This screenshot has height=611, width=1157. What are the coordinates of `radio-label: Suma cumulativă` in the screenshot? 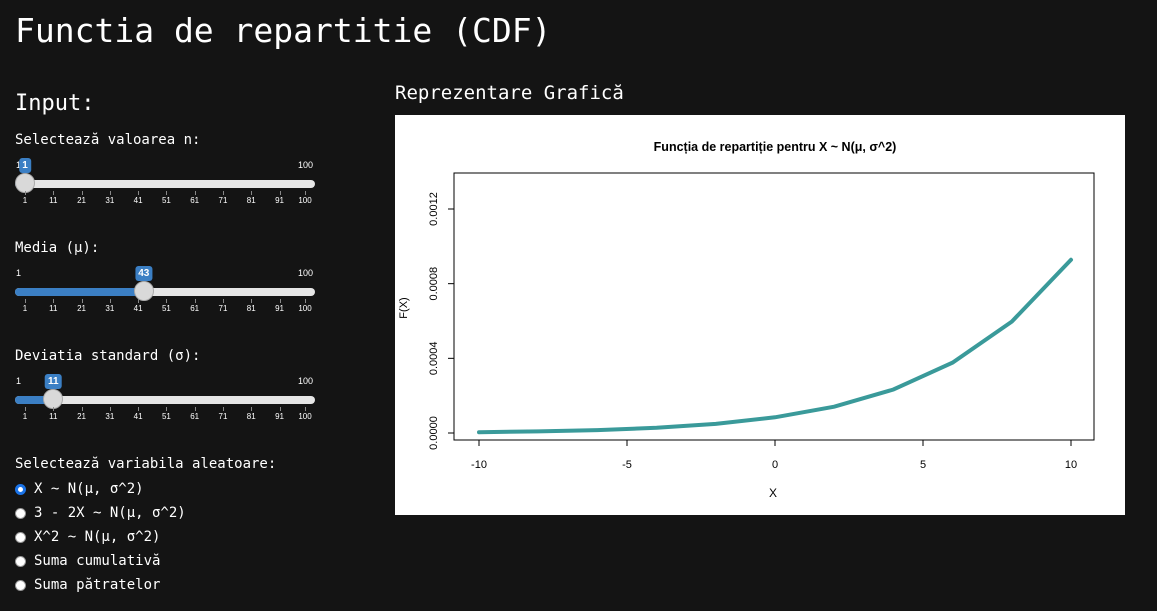 It's located at (97, 561).